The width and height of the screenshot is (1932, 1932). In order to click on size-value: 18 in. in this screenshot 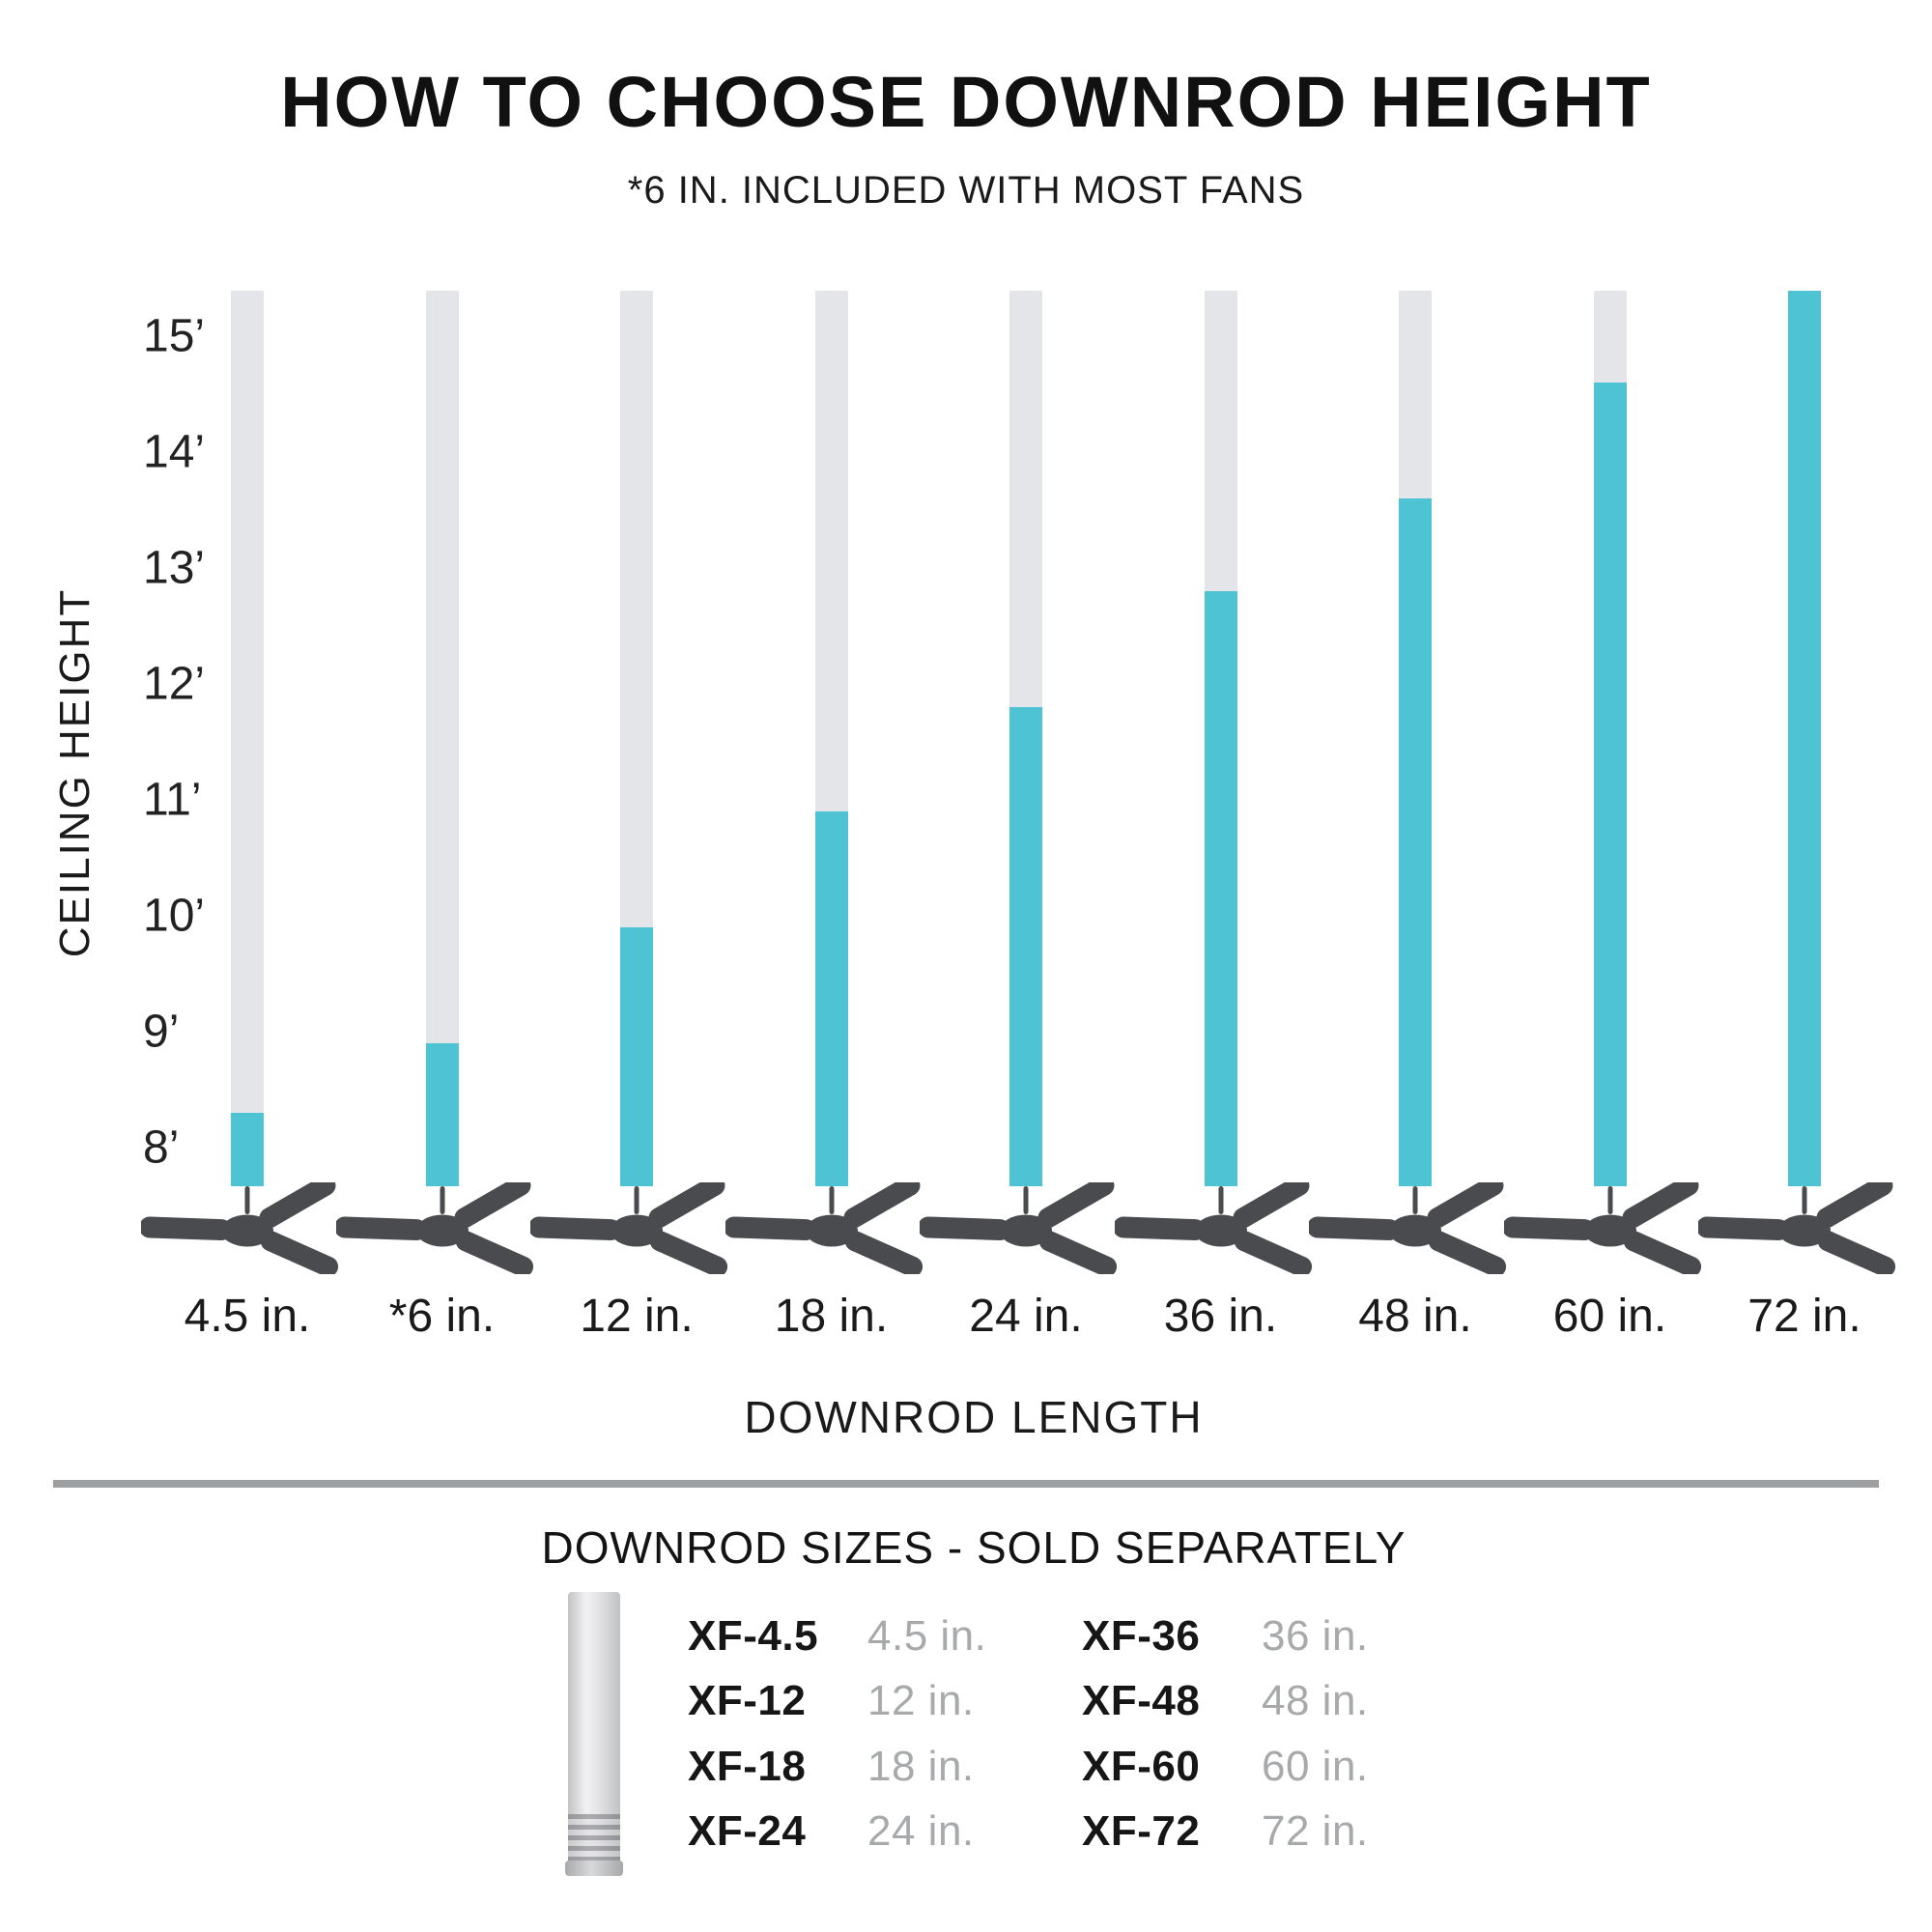, I will do `click(921, 1766)`.